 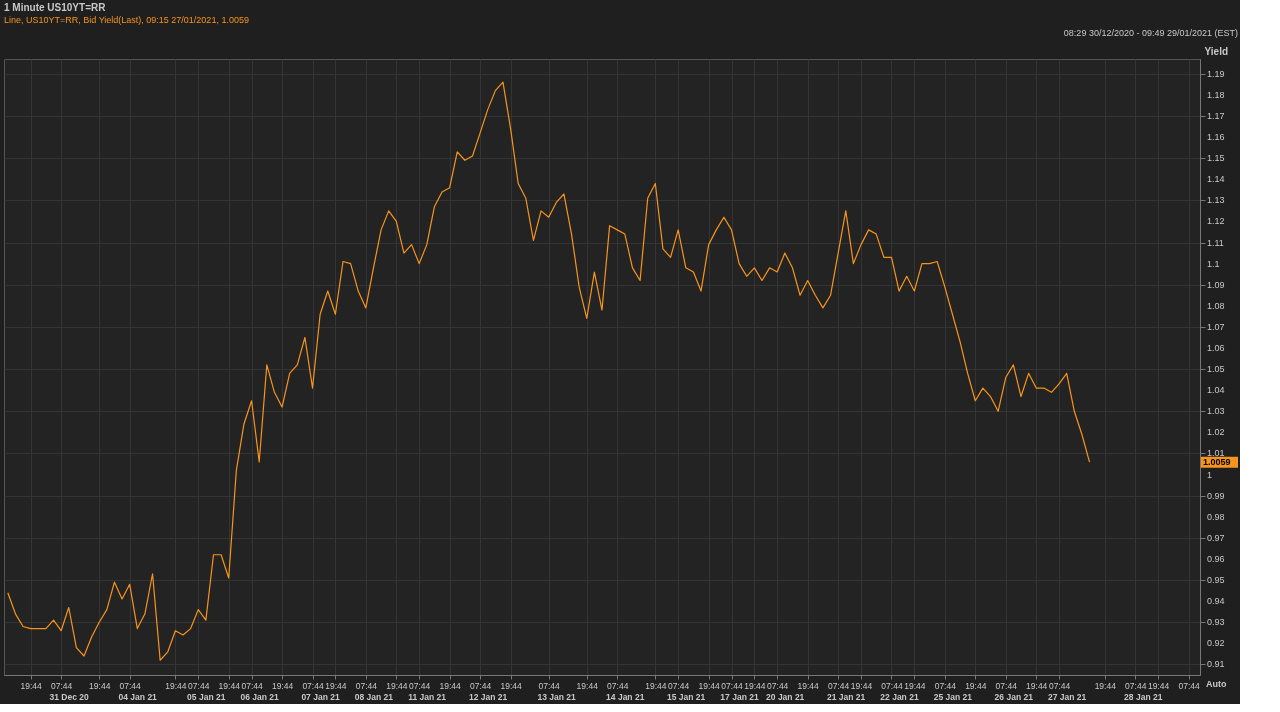 What do you see at coordinates (1216, 137) in the screenshot?
I see `y-tick-label: 1.16` at bounding box center [1216, 137].